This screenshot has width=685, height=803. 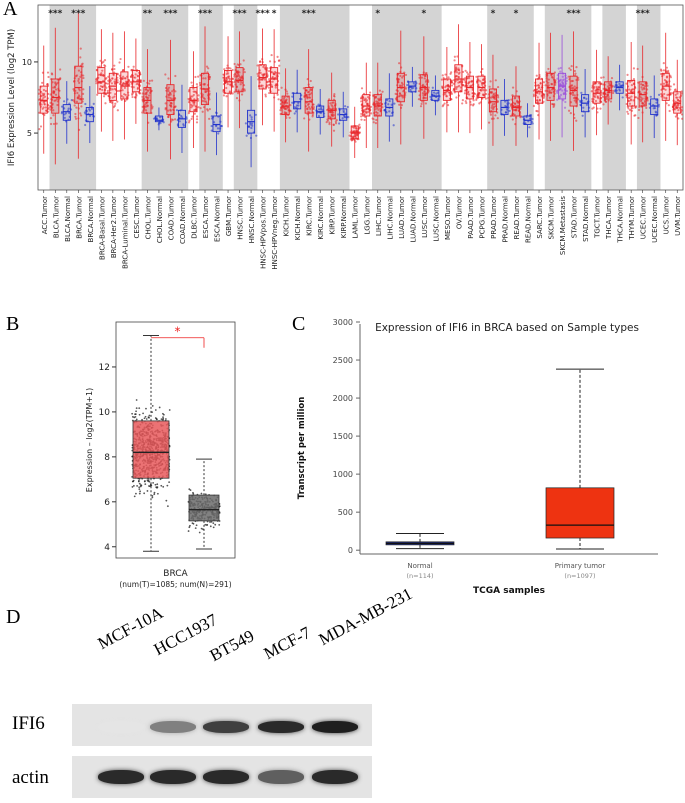 What do you see at coordinates (378, 97) in the screenshot?
I see `group-shade` at bounding box center [378, 97].